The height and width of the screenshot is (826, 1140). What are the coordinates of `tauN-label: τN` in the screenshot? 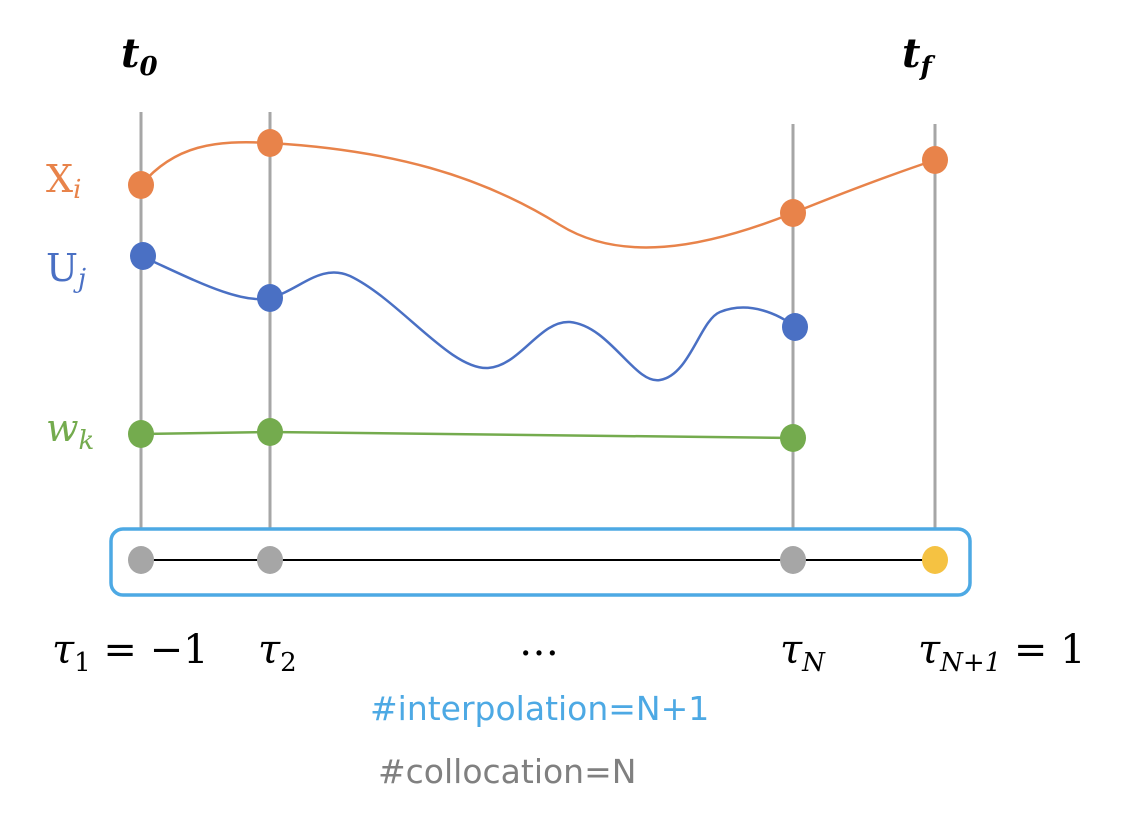 It's located at (803, 652).